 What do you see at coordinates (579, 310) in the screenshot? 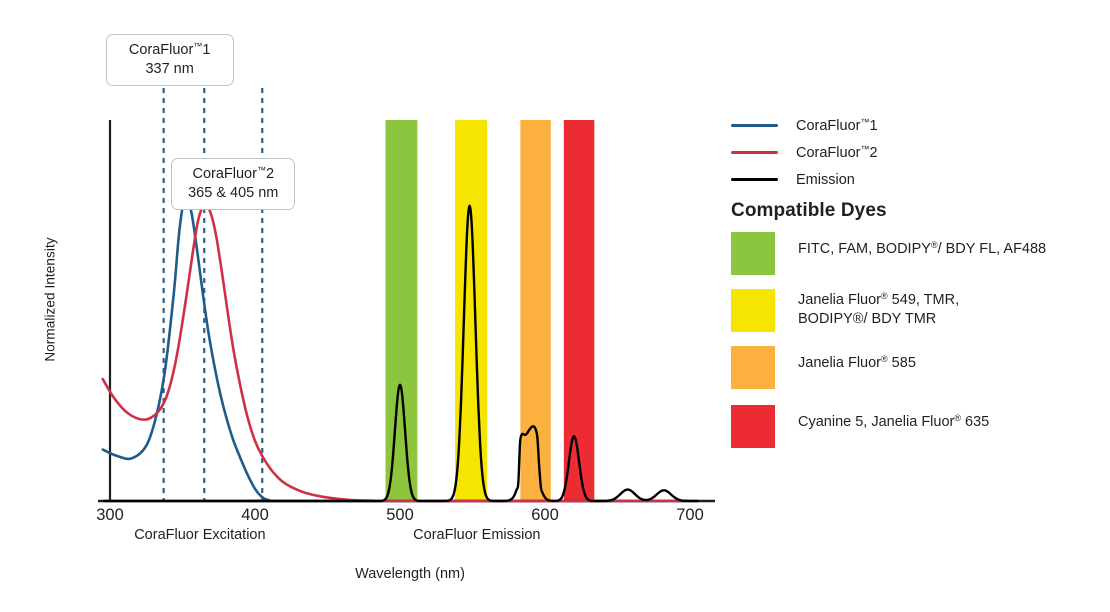
I see `red-band` at bounding box center [579, 310].